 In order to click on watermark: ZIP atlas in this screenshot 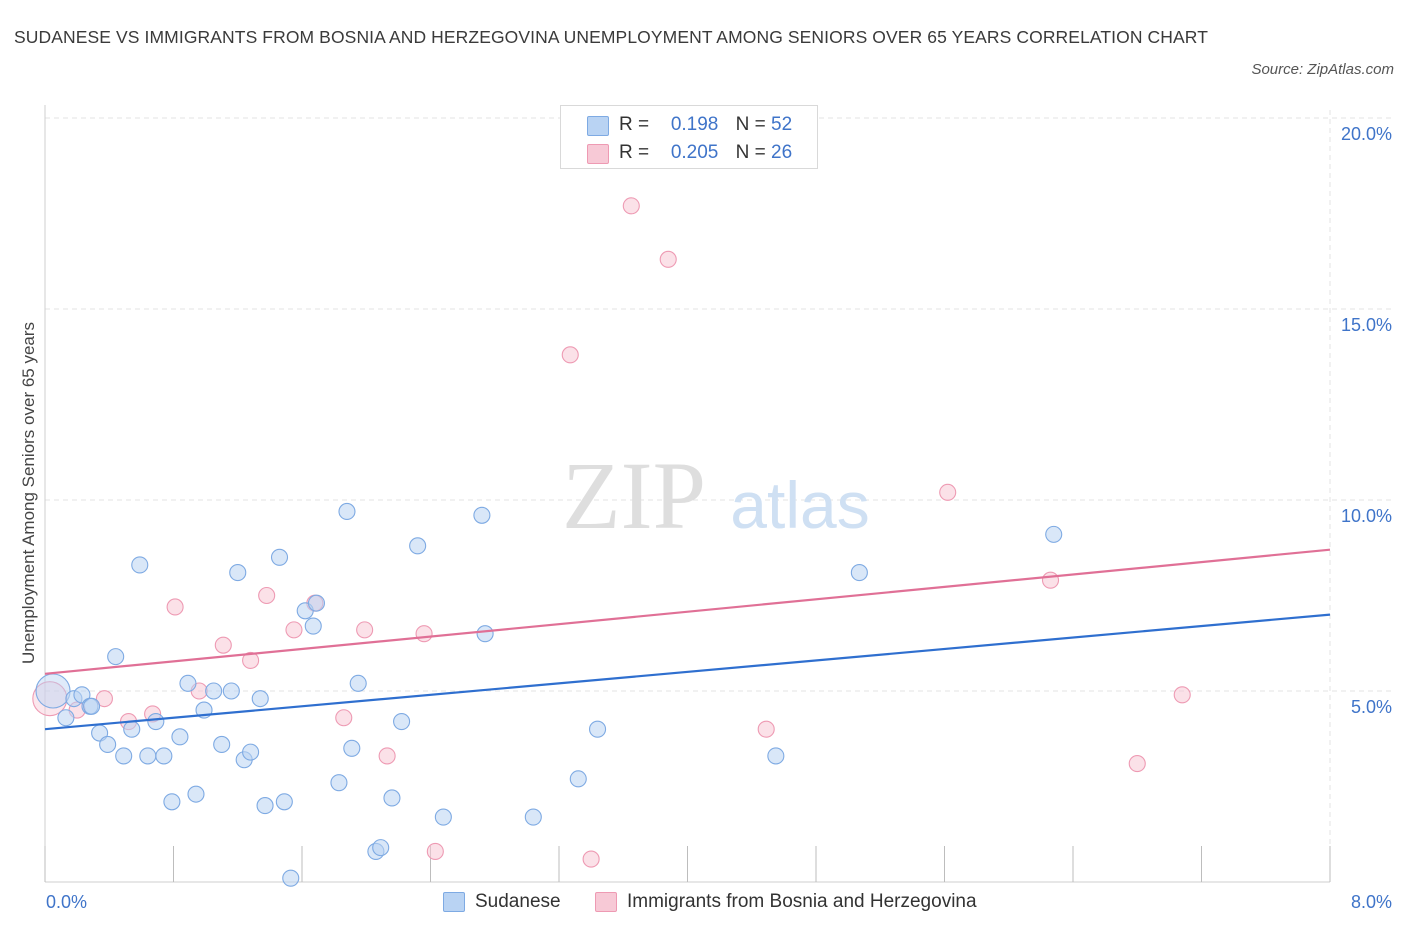, I will do `click(716, 495)`.